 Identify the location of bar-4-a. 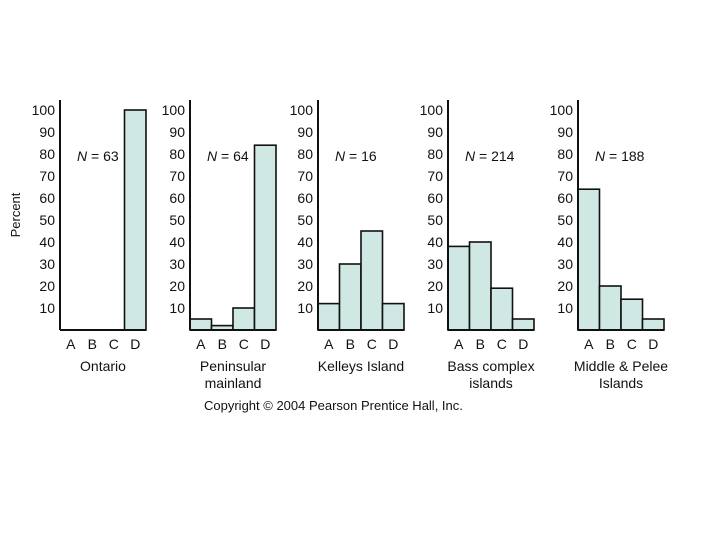
(459, 288).